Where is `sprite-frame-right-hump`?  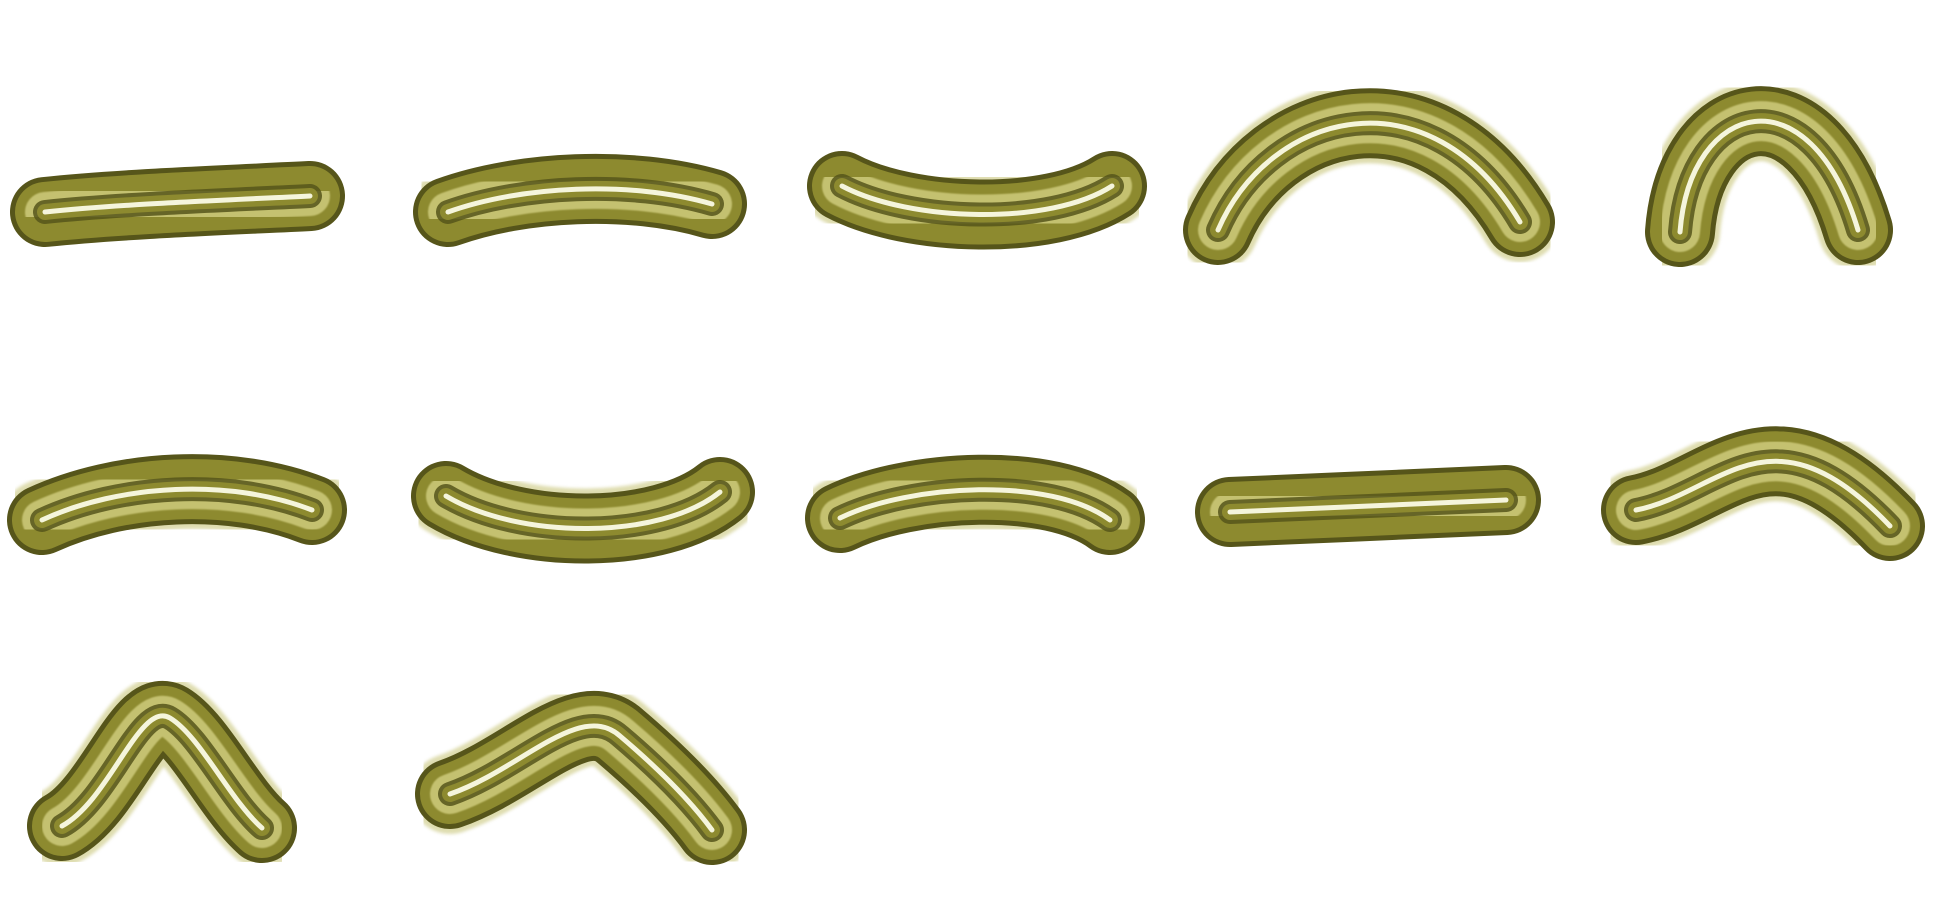
sprite-frame-right-hump is located at coordinates (1763, 493).